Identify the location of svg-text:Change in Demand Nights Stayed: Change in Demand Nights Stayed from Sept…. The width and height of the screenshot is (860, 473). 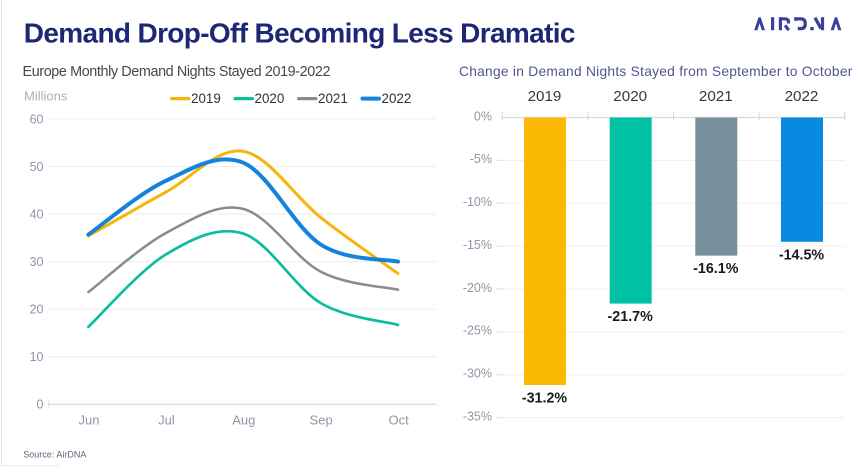
(656, 71).